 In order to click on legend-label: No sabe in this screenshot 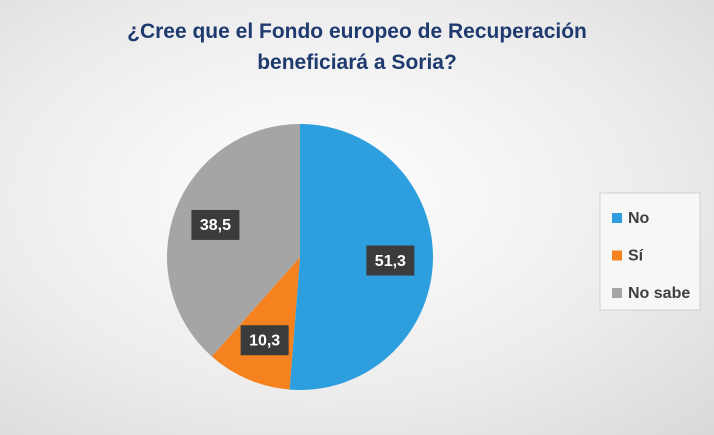, I will do `click(659, 293)`.